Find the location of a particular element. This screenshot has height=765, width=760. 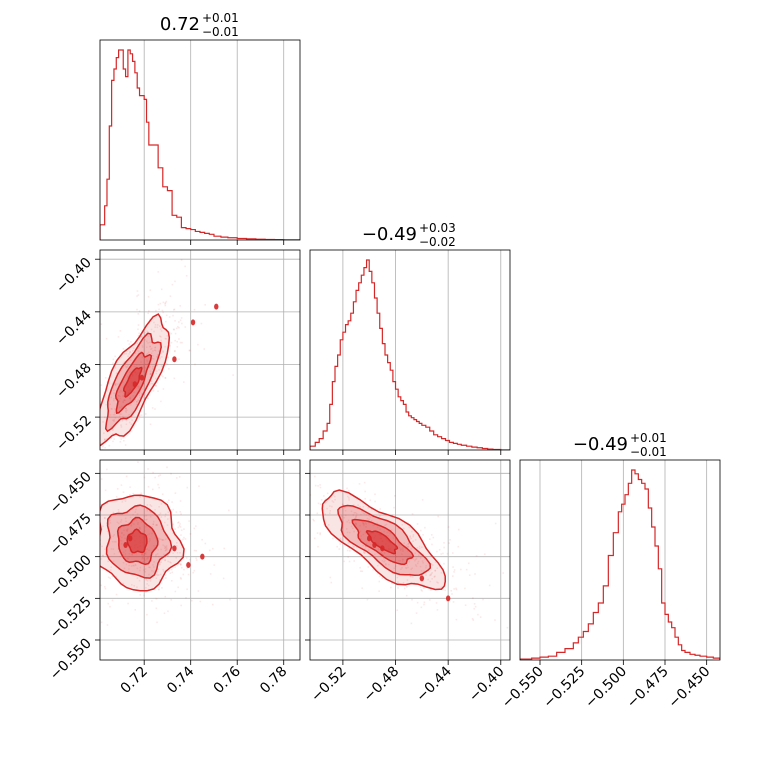

contour-island is located at coordinates (202, 556).